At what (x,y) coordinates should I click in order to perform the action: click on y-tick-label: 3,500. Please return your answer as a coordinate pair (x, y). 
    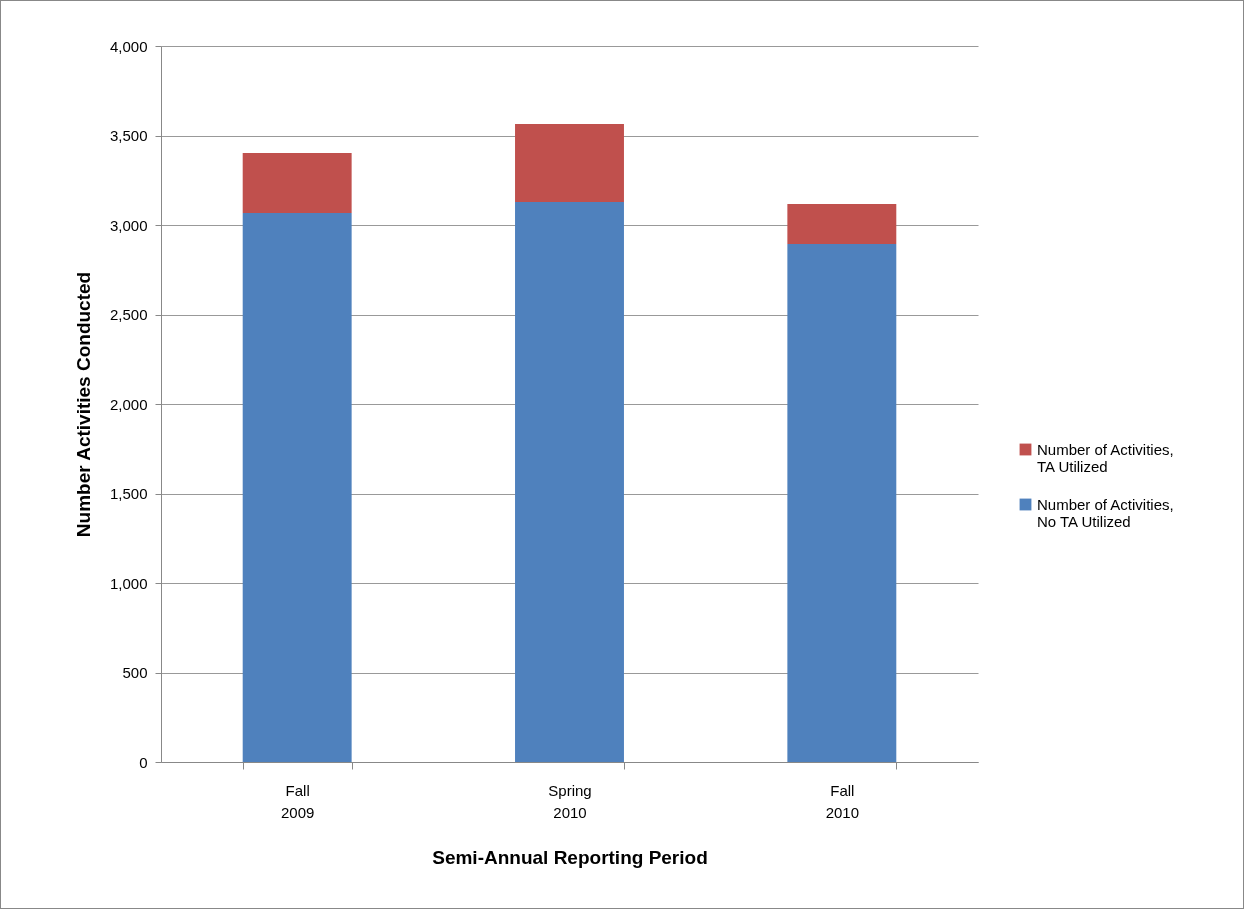
    Looking at the image, I should click on (128, 135).